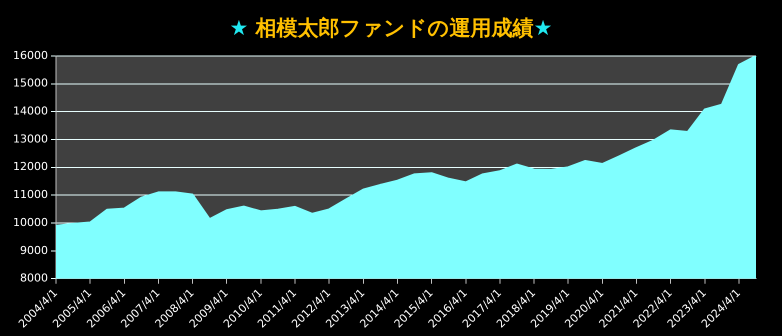 The height and width of the screenshot is (336, 782). I want to click on y-tick-label: 13000, so click(30, 139).